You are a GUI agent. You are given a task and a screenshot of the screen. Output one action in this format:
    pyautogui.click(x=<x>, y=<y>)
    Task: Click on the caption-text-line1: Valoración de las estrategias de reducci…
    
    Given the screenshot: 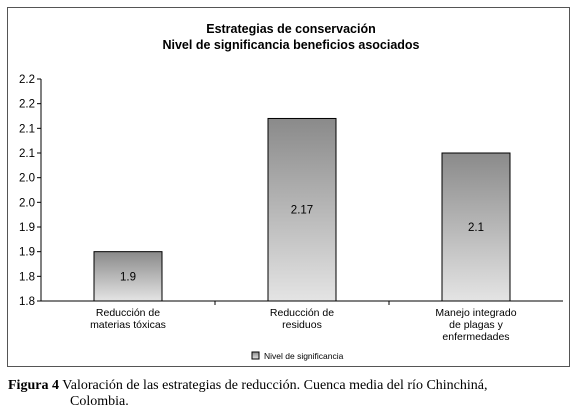 What is the action you would take?
    pyautogui.click(x=275, y=385)
    